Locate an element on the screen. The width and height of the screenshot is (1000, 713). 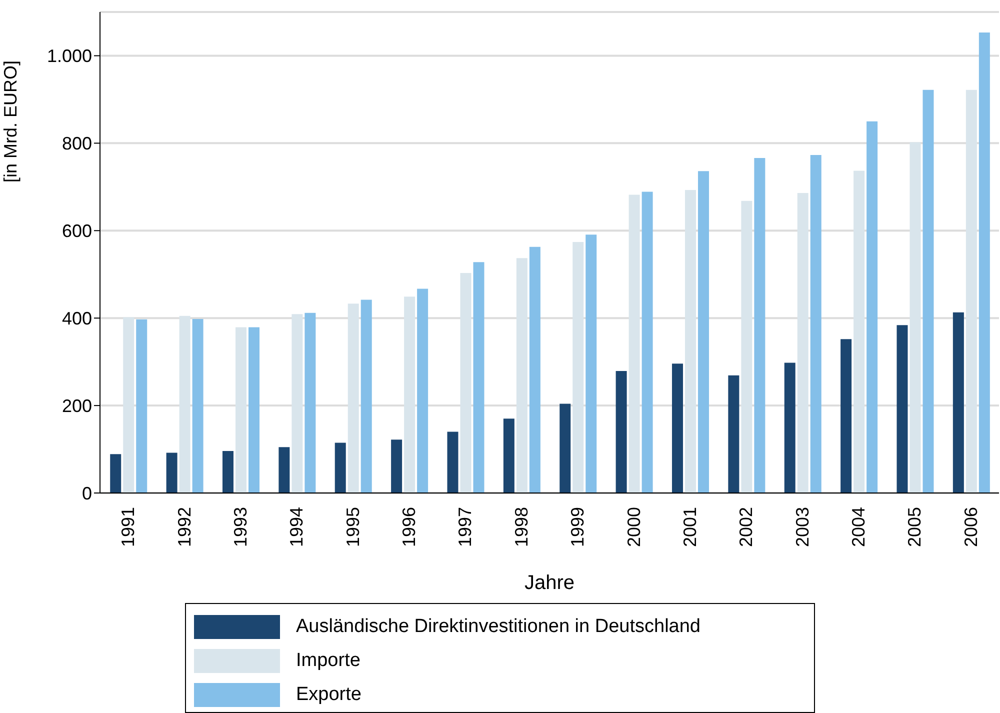
x-tick-label: 1996 is located at coordinates (409, 527).